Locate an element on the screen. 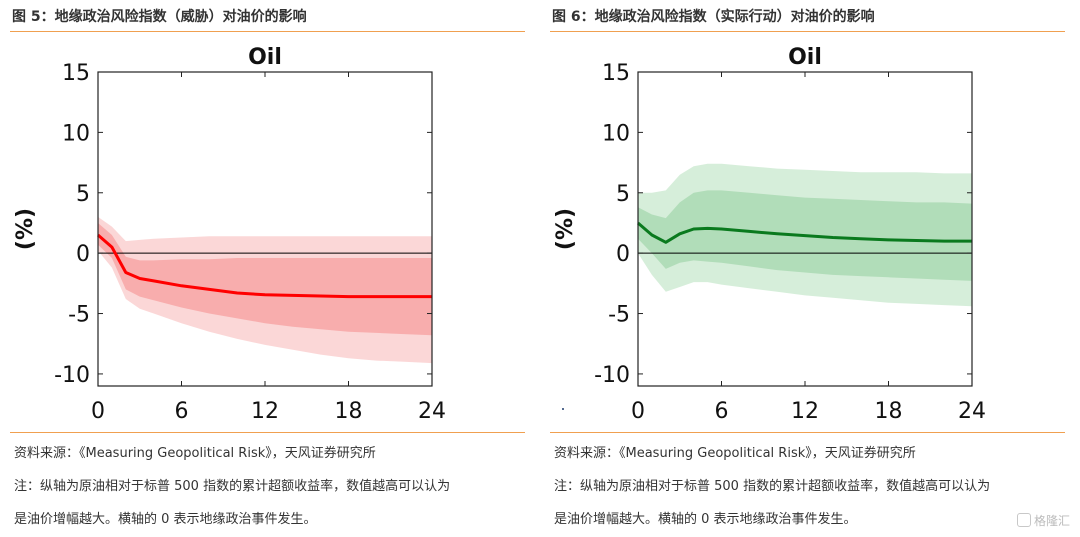 Image resolution: width=1080 pixels, height=537 pixels. logo-icon is located at coordinates (1023, 520).